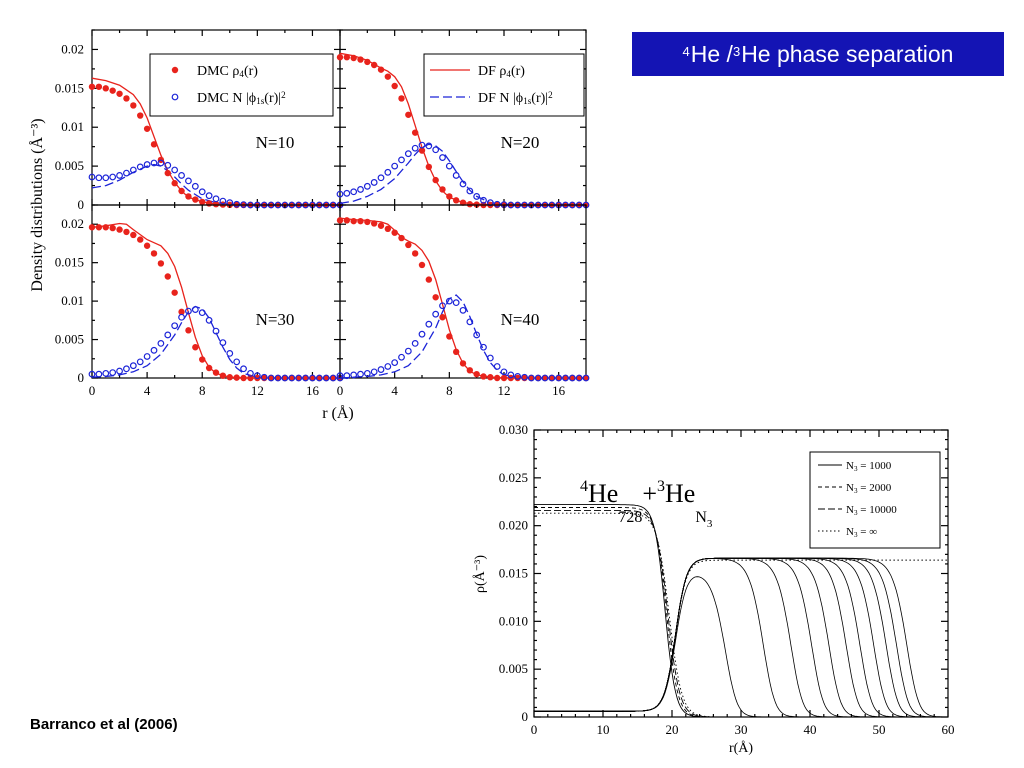 Image resolution: width=1024 pixels, height=768 pixels. What do you see at coordinates (847, 53) in the screenshot?
I see `banner-part-2: He phase separation` at bounding box center [847, 53].